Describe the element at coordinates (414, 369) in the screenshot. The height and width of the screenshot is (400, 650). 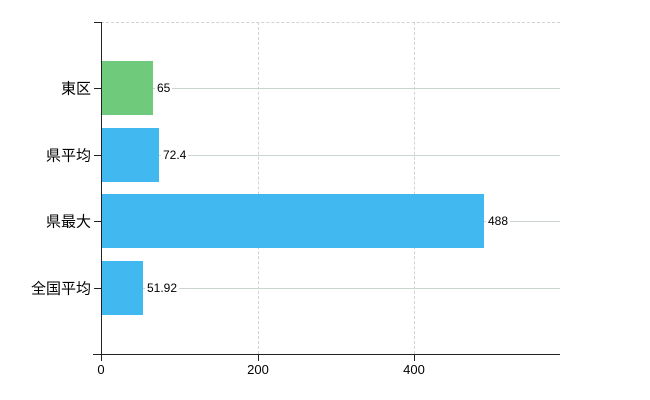
I see `x-tick-label: 400` at that location.